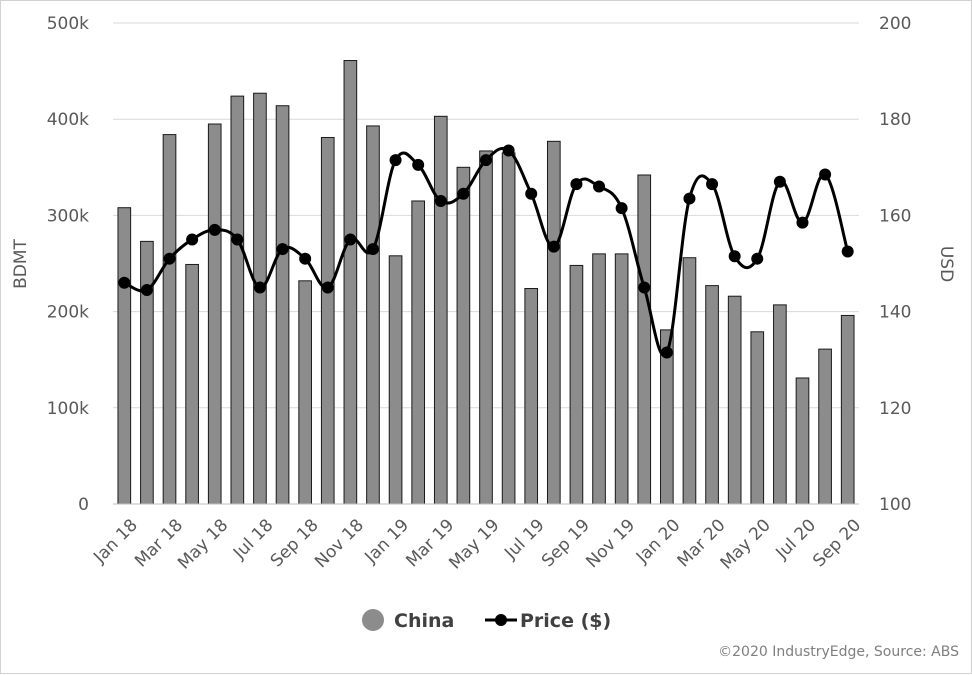 The image size is (972, 675). Describe the element at coordinates (565, 621) in the screenshot. I see `legend-price-label: Price ($)` at that location.